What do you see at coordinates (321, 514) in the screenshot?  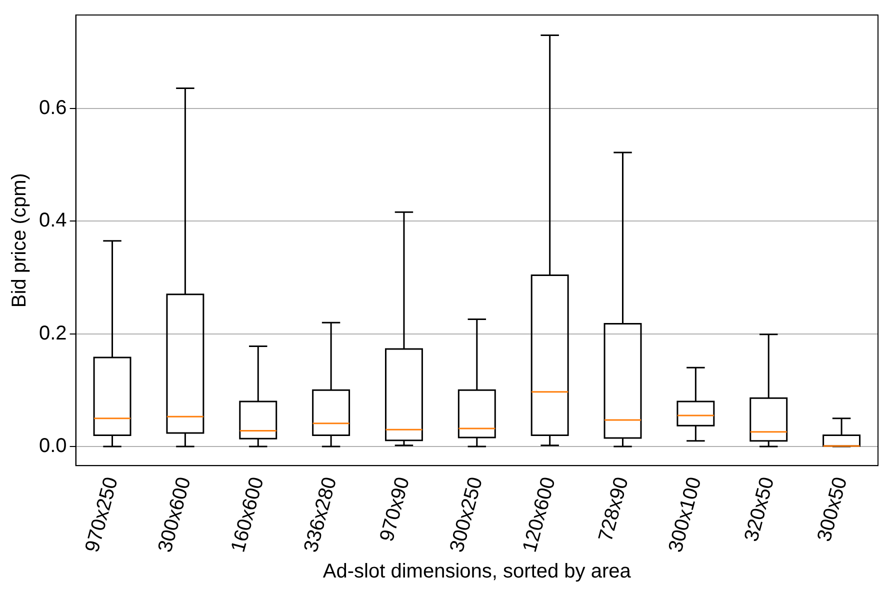 I see `x-tick-label: 336x280` at bounding box center [321, 514].